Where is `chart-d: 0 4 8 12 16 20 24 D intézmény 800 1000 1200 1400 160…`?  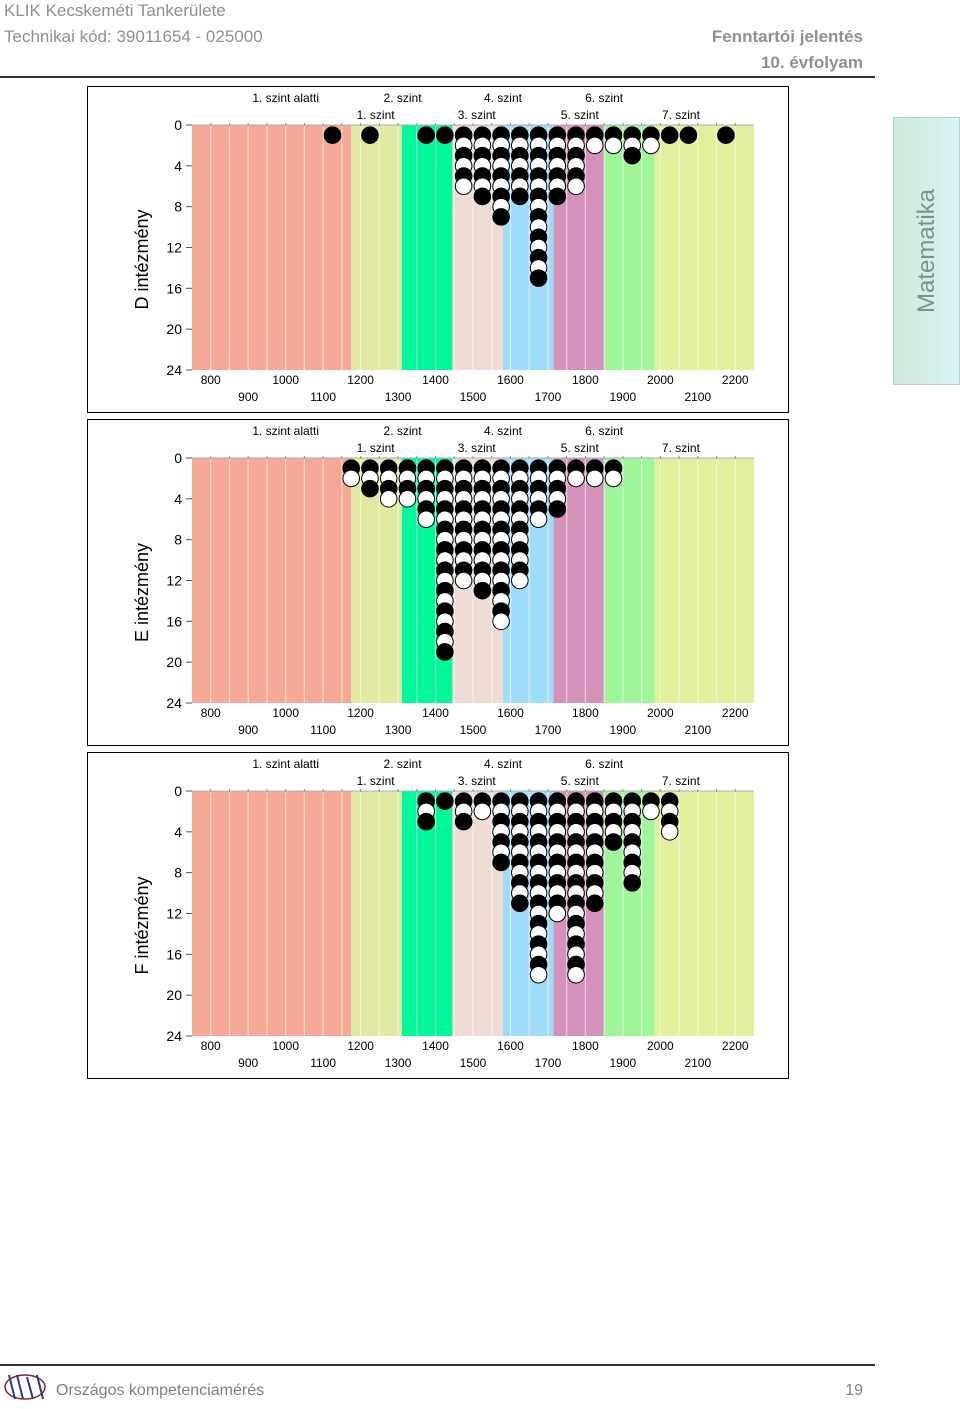
chart-d: 0 4 8 12 16 20 24 D intézmény 800 1000 1200 1400 160… is located at coordinates (443, 247).